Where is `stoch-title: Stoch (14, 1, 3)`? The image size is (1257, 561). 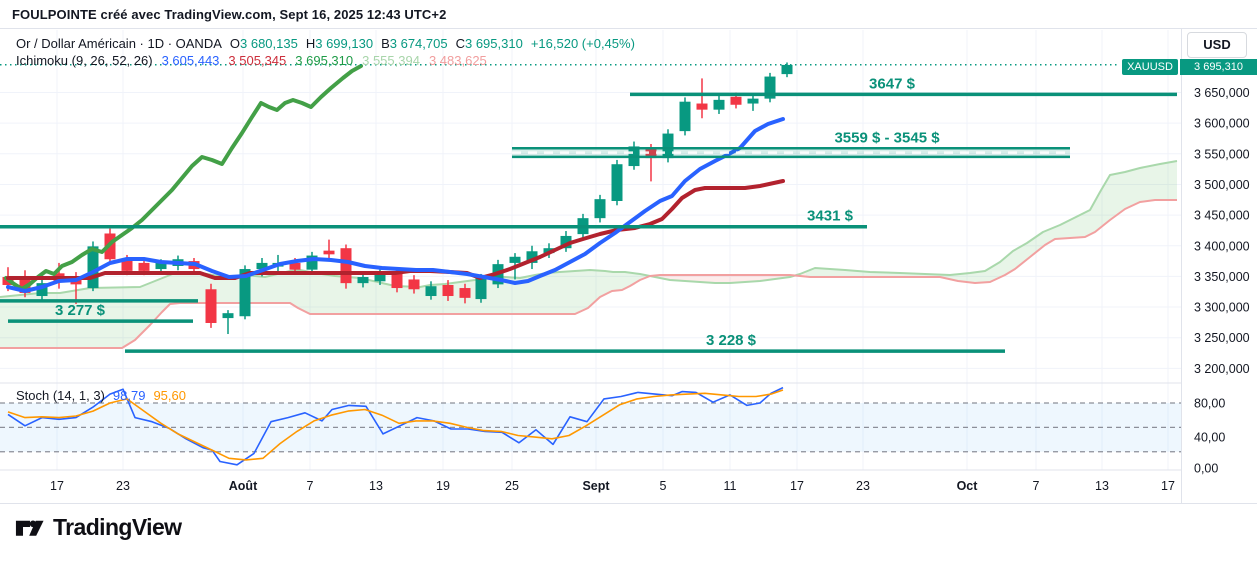 stoch-title: Stoch (14, 1, 3) is located at coordinates (60, 395).